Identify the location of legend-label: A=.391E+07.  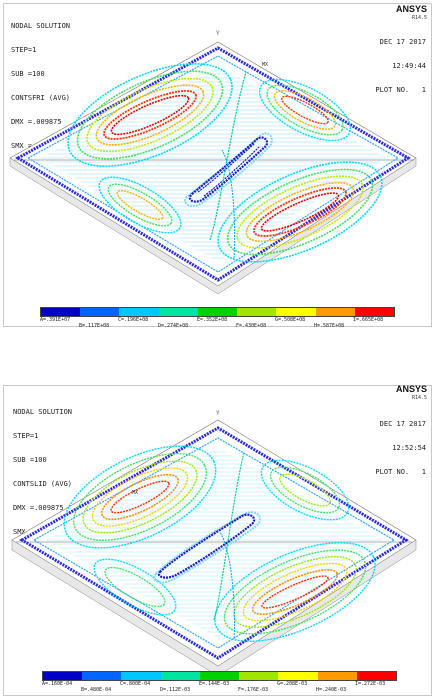
(55, 320).